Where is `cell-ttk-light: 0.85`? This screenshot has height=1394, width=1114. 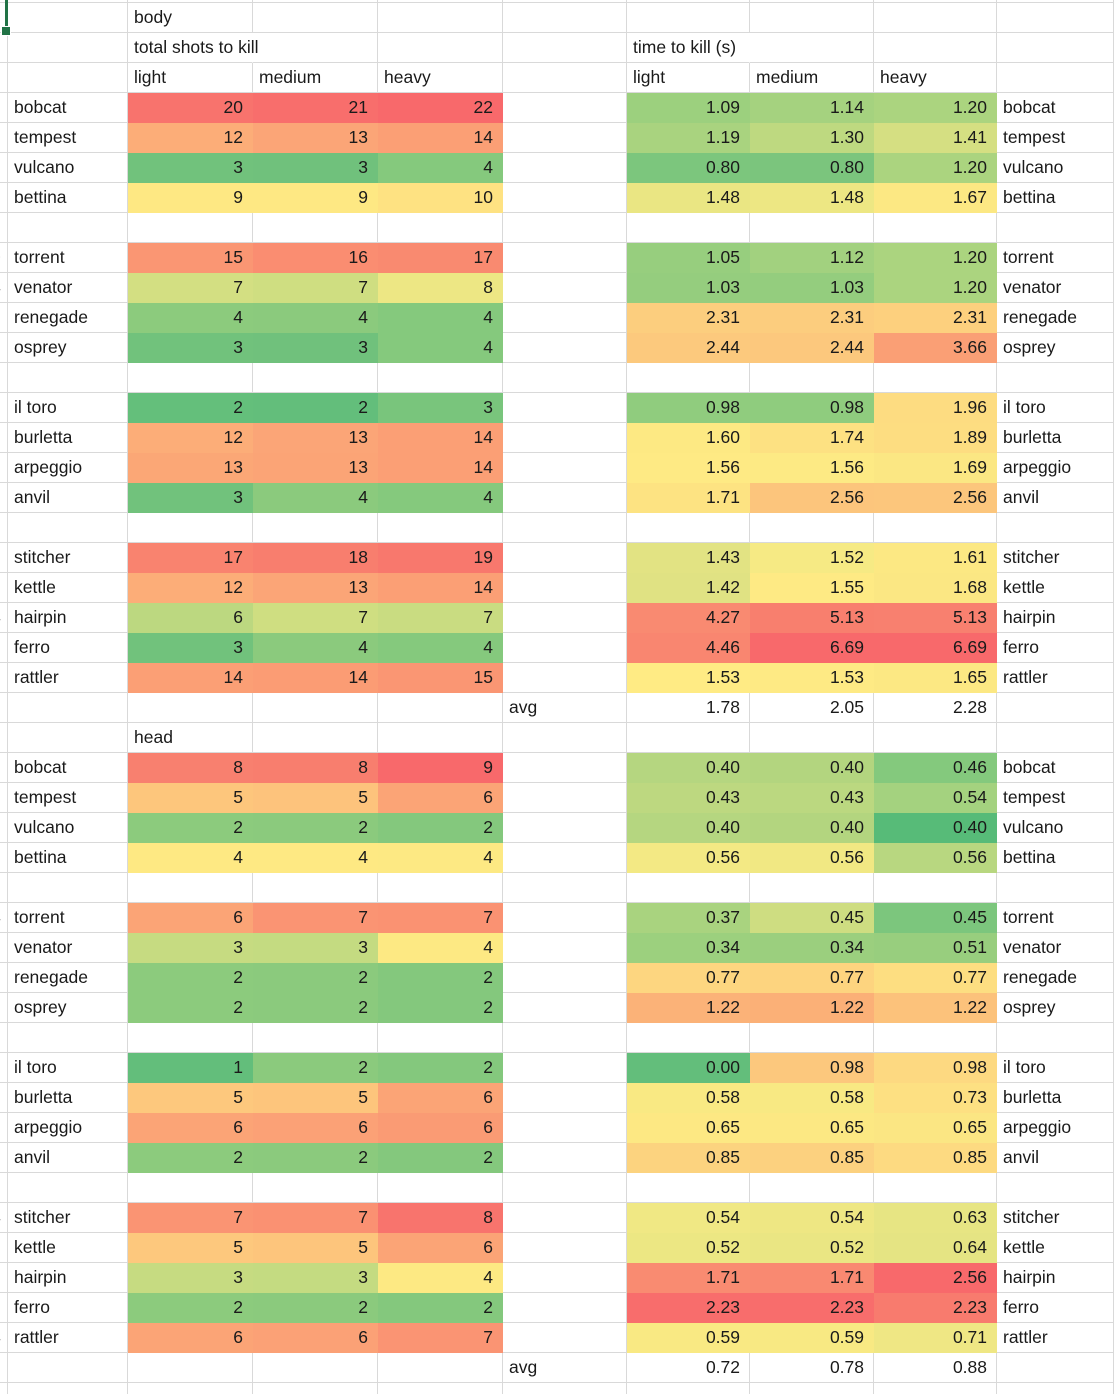
cell-ttk-light: 0.85 is located at coordinates (688, 1158).